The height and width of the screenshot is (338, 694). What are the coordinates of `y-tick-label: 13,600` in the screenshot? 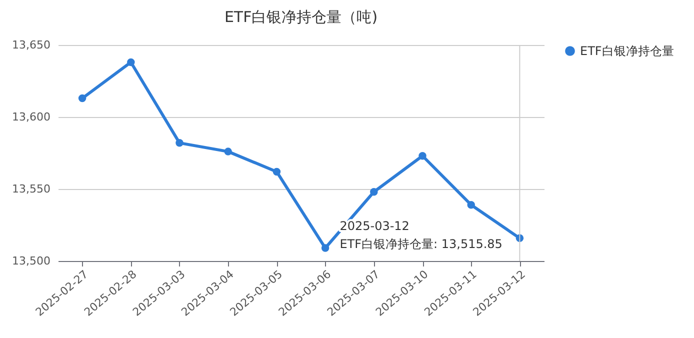 It's located at (31, 117).